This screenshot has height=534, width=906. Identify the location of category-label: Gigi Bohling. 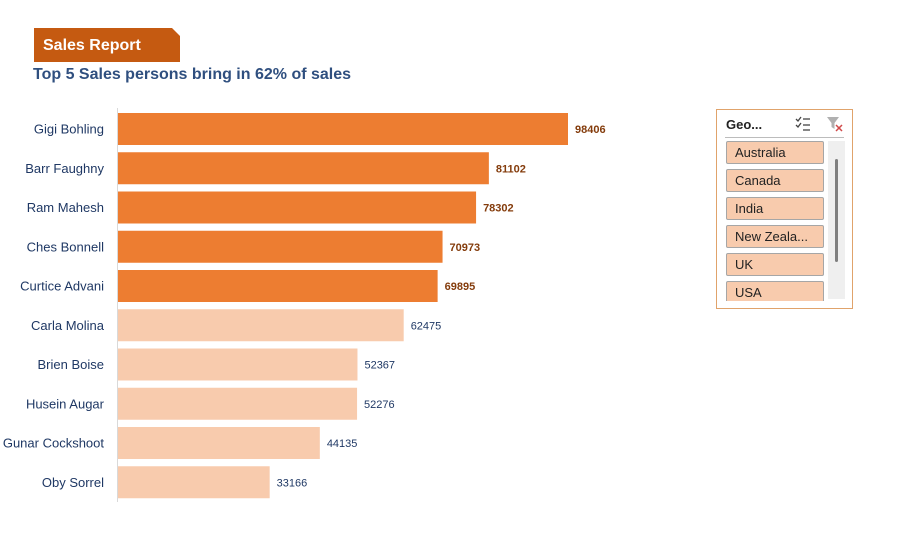
(69, 129).